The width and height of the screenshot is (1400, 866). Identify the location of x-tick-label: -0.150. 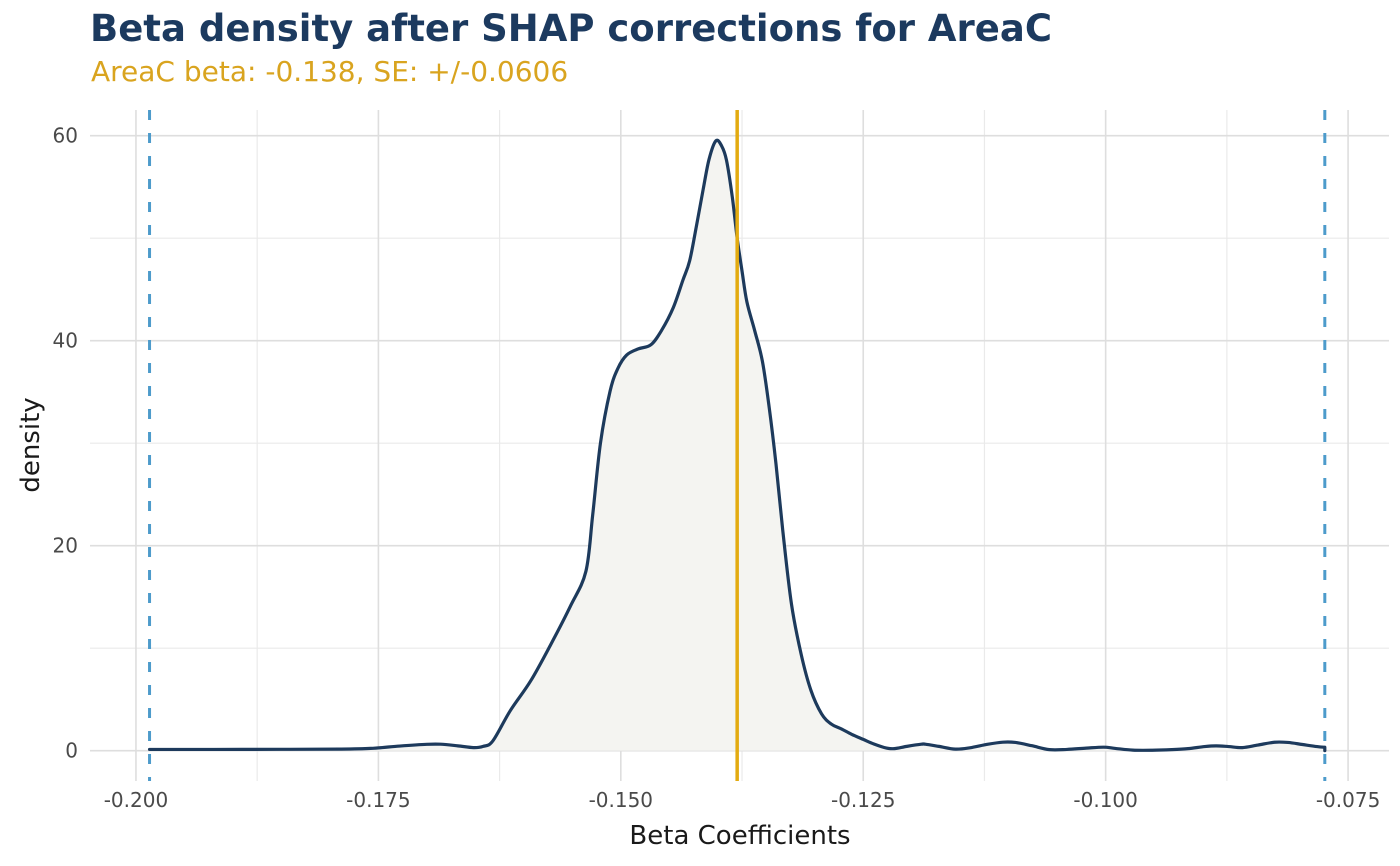
(621, 800).